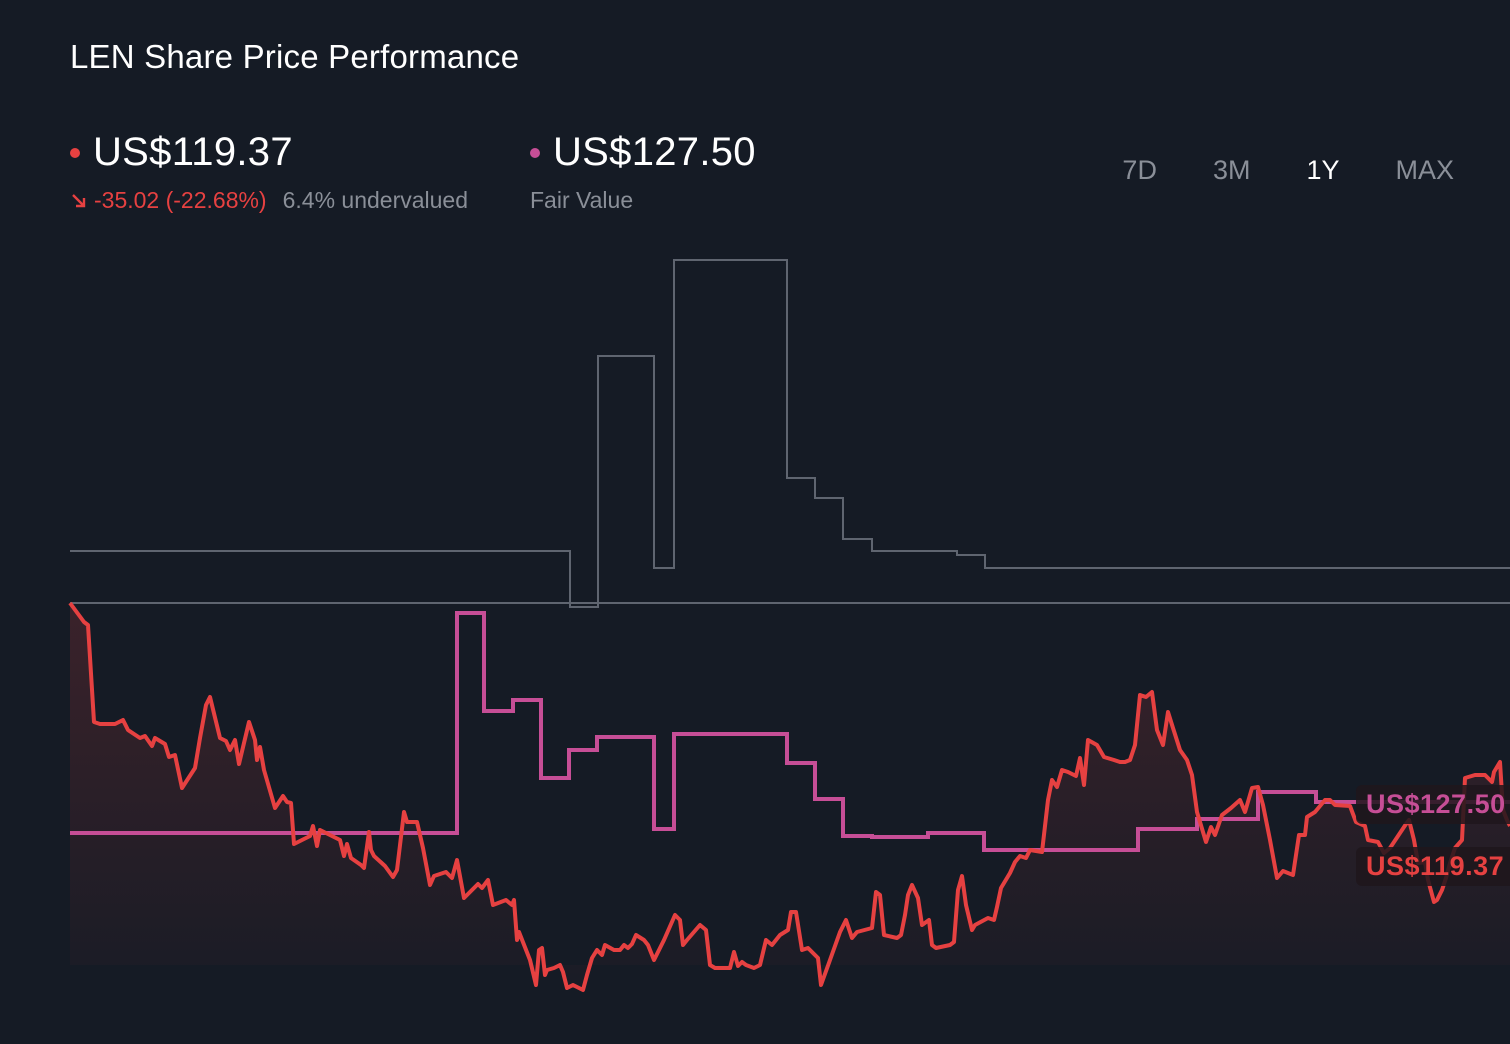 The image size is (1510, 1044). I want to click on fair-value-label: Fair Value, so click(582, 200).